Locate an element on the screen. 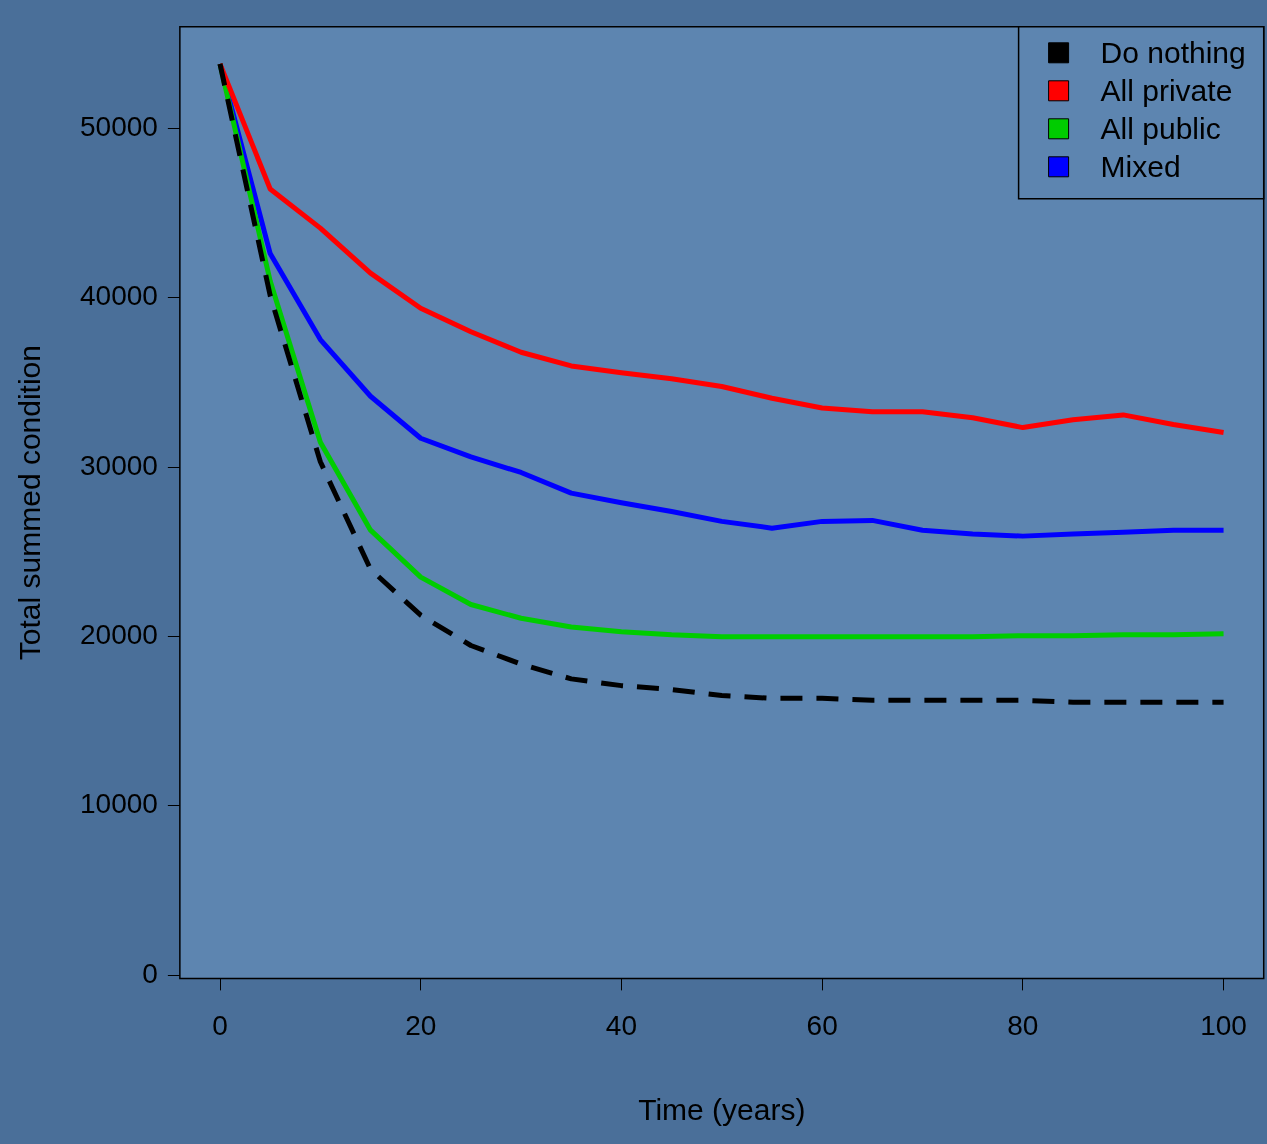 Image resolution: width=1267 pixels, height=1144 pixels. x-tick-label: 80 is located at coordinates (1023, 1025).